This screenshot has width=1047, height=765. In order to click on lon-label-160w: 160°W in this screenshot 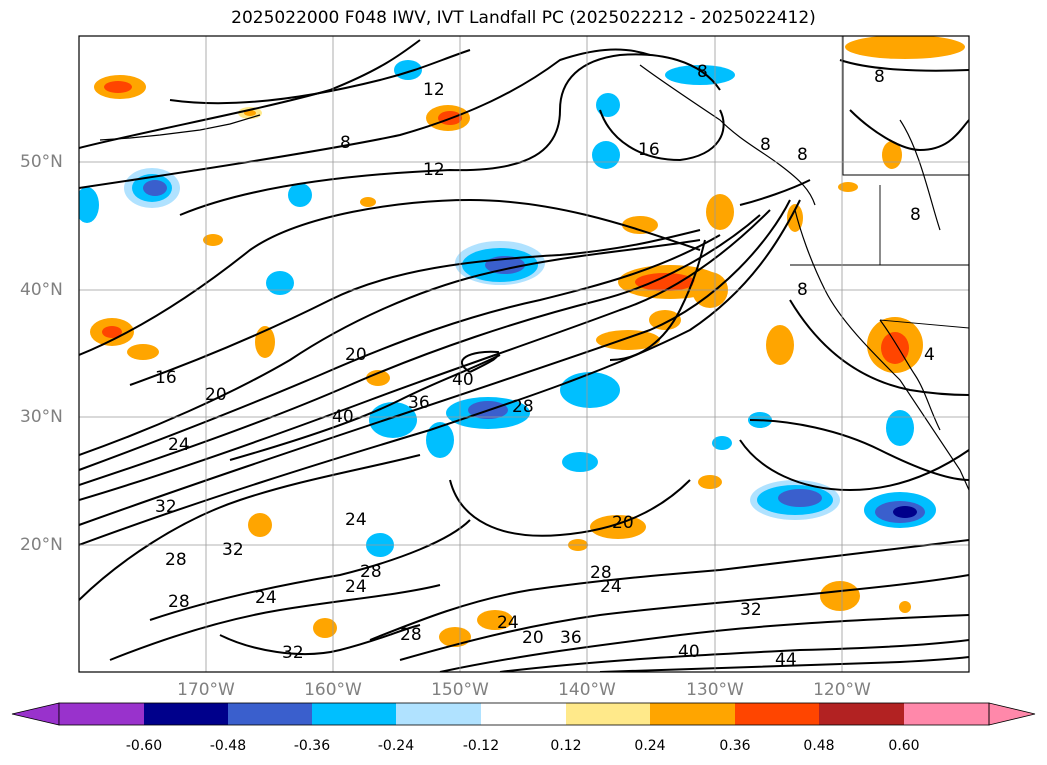, I will do `click(333, 690)`.